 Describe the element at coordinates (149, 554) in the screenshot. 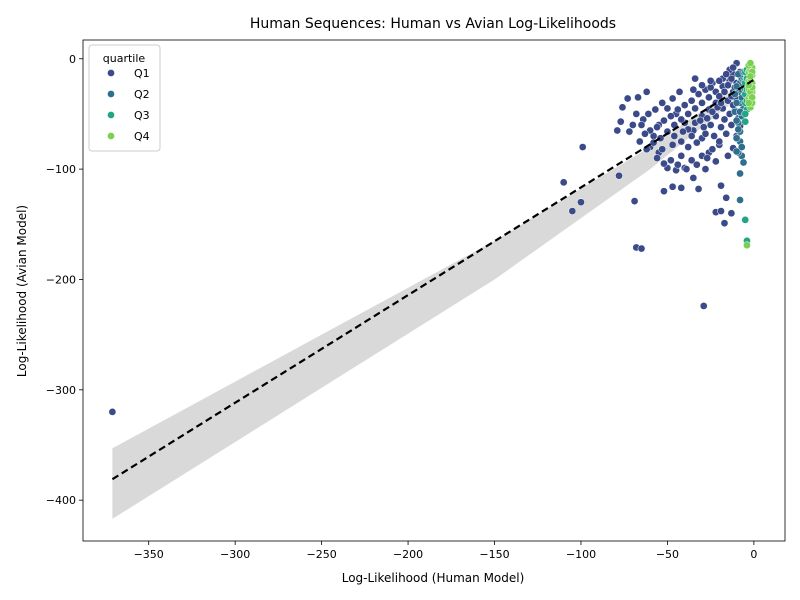

I see `x-tick-label: −350` at that location.